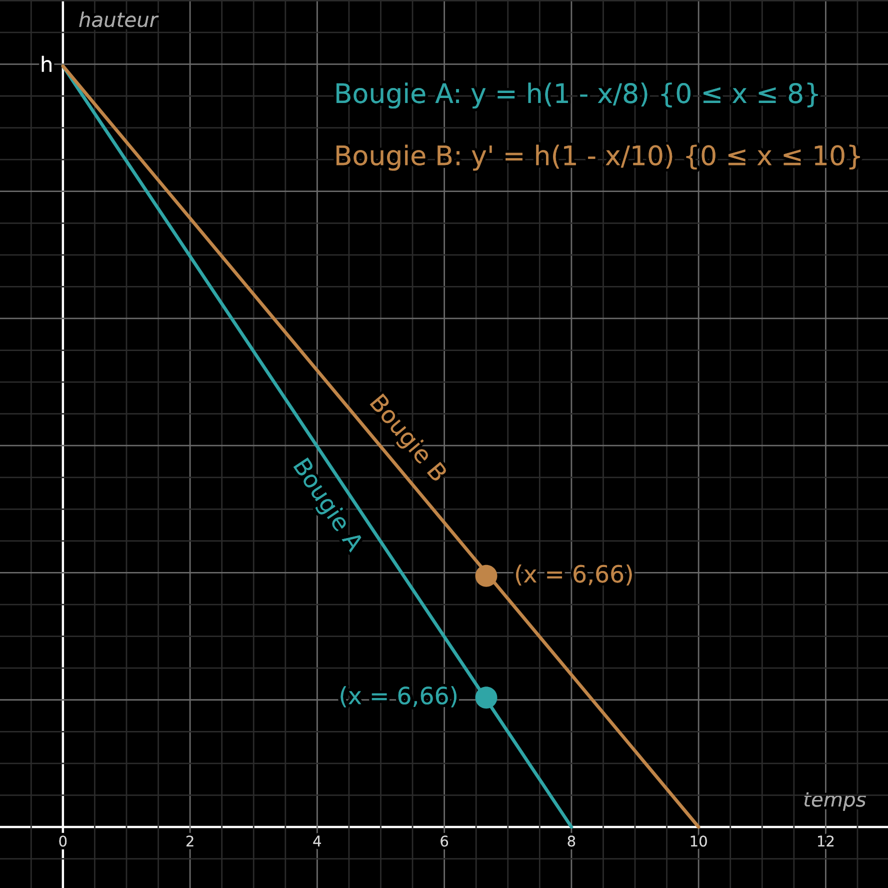 This screenshot has width=888, height=888. What do you see at coordinates (698, 841) in the screenshot?
I see `x-tick-label: 10` at bounding box center [698, 841].